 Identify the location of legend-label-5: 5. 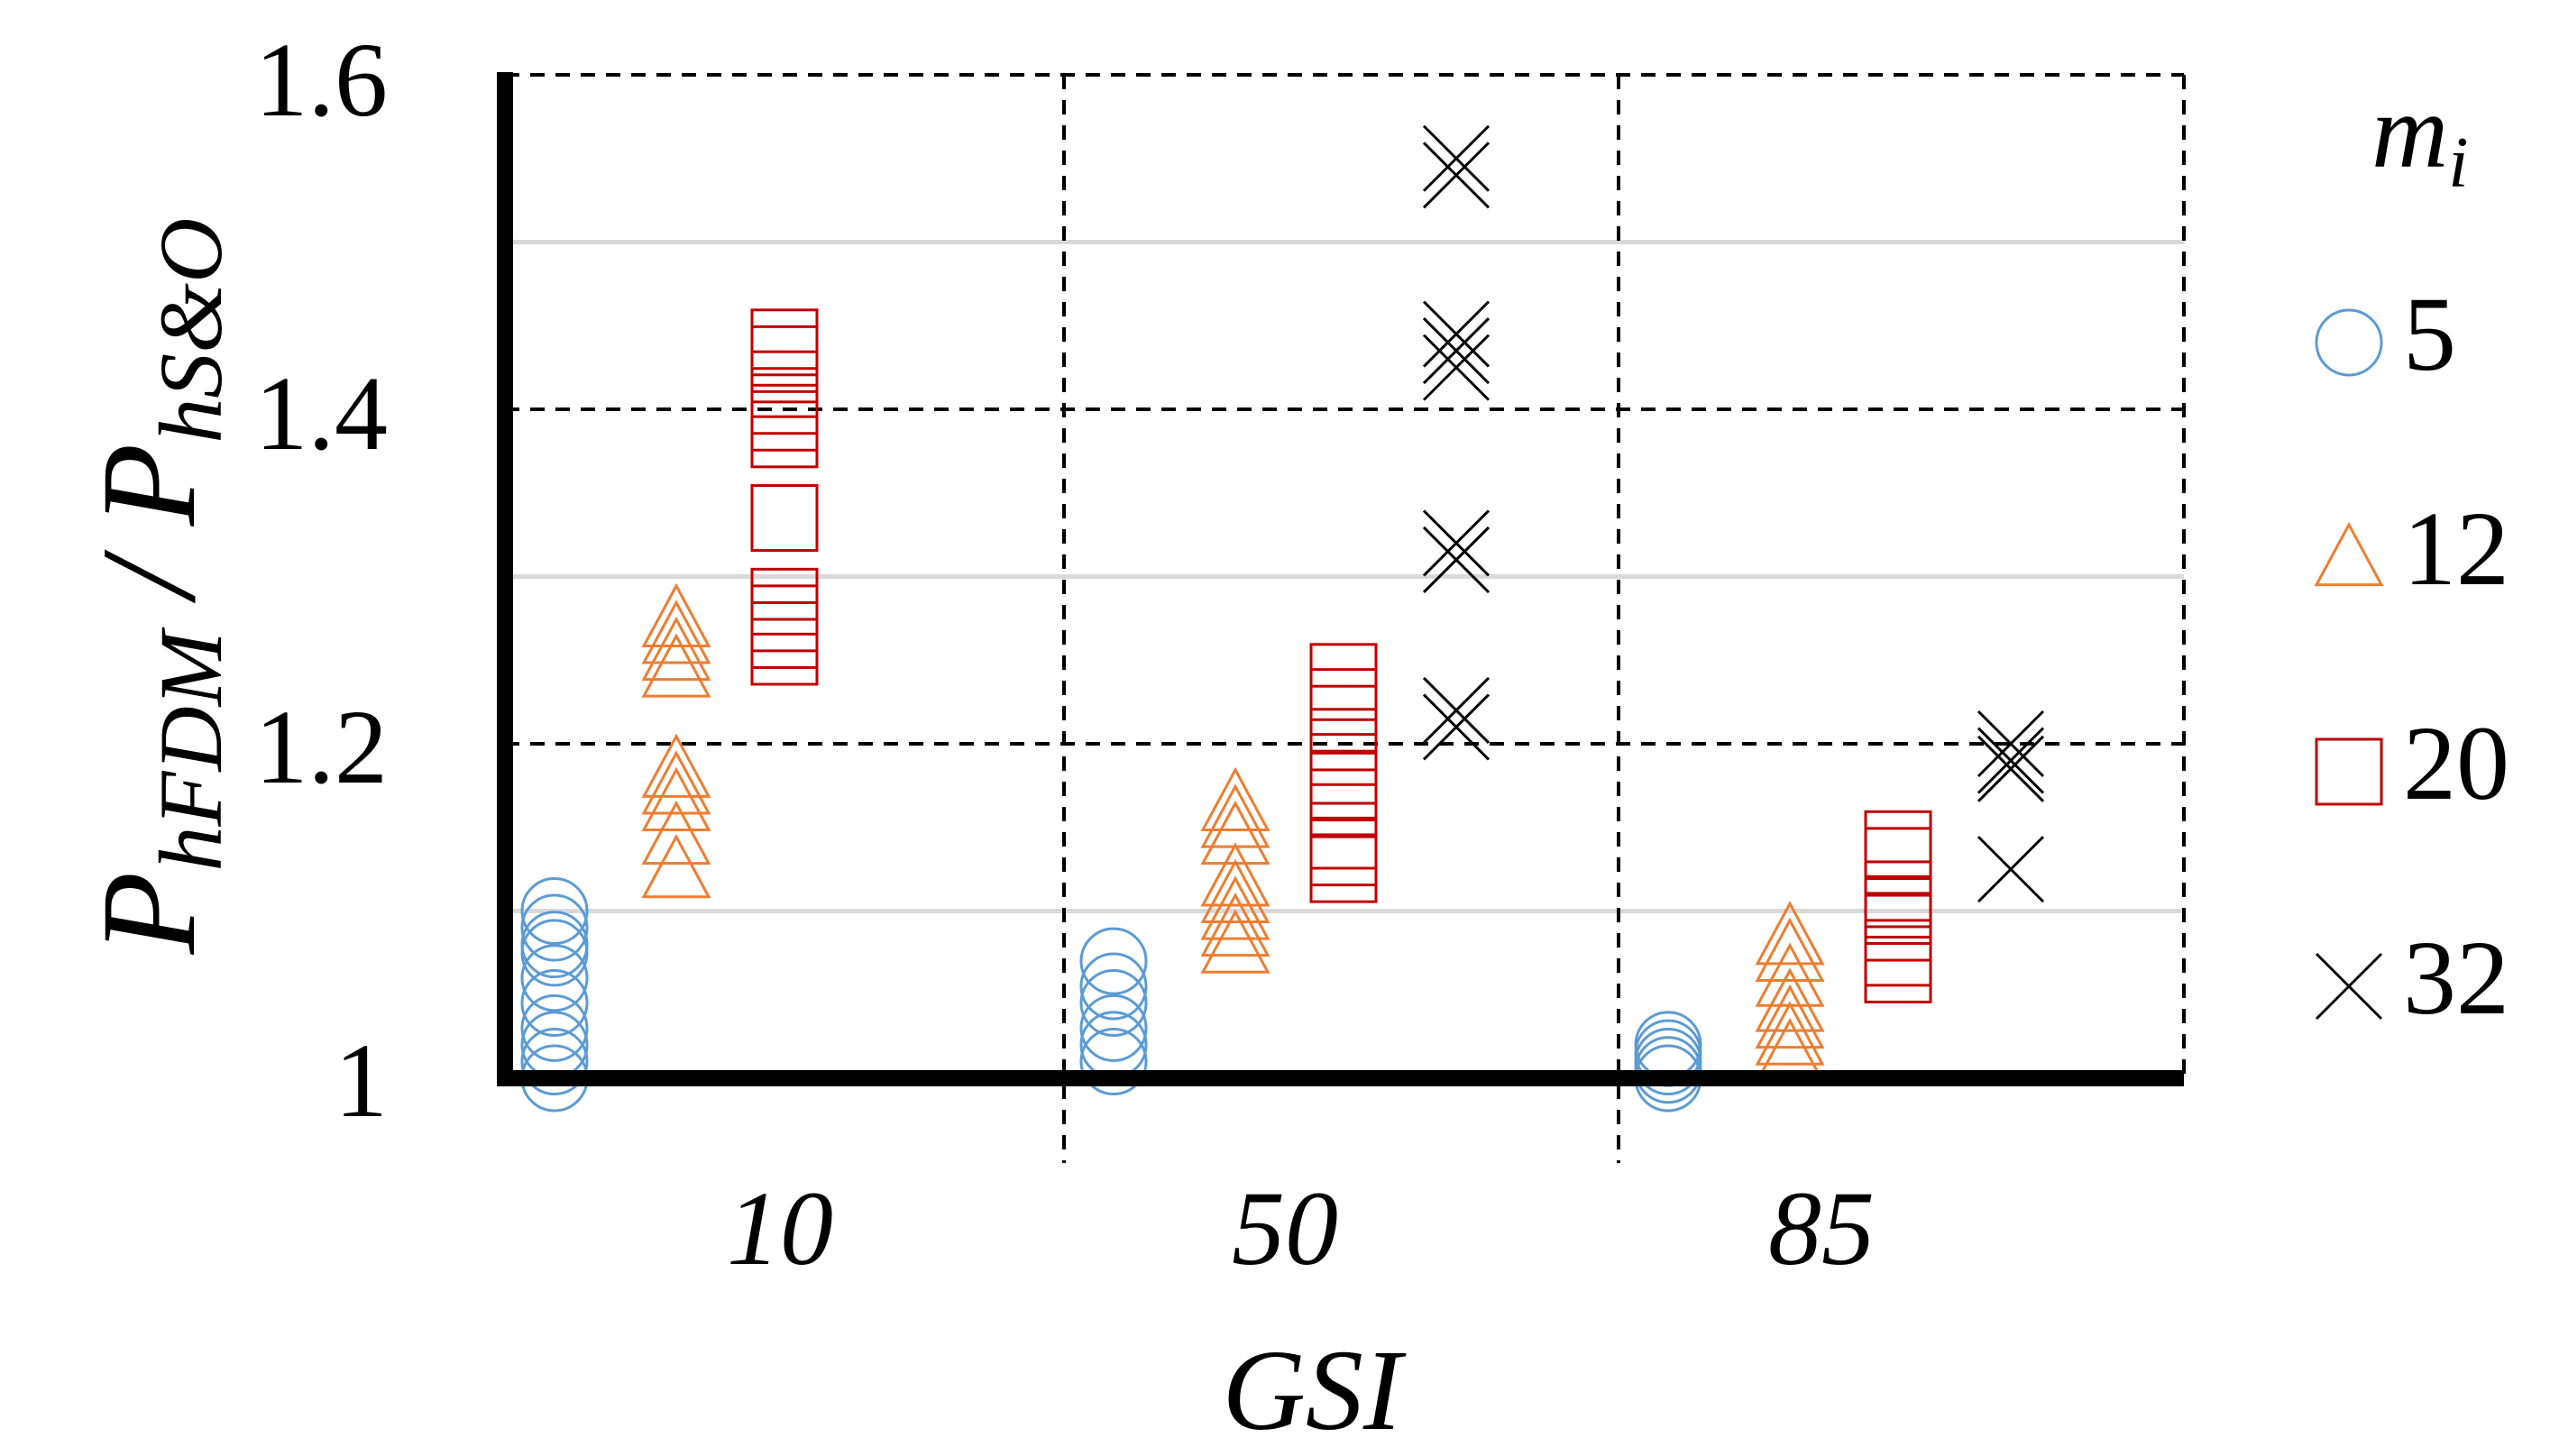
(2429, 334).